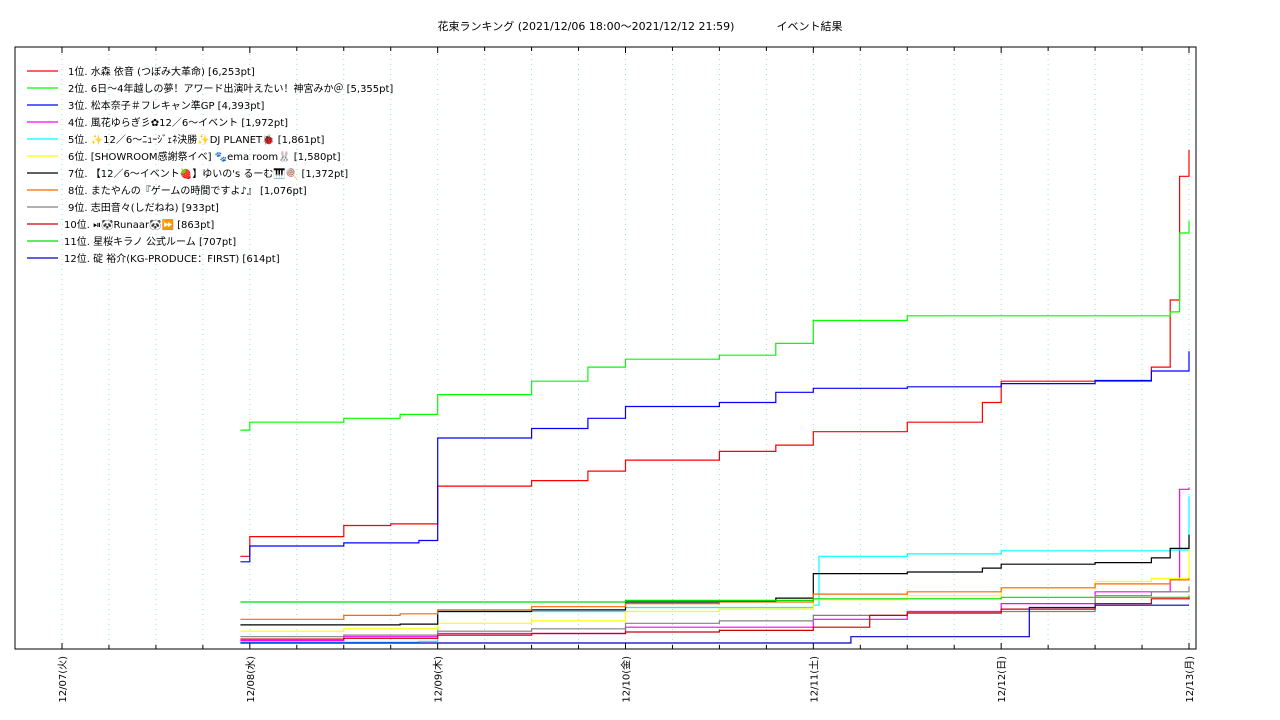 The width and height of the screenshot is (1280, 720). Describe the element at coordinates (63, 679) in the screenshot. I see `x-tick-label: 12/07(火)` at that location.